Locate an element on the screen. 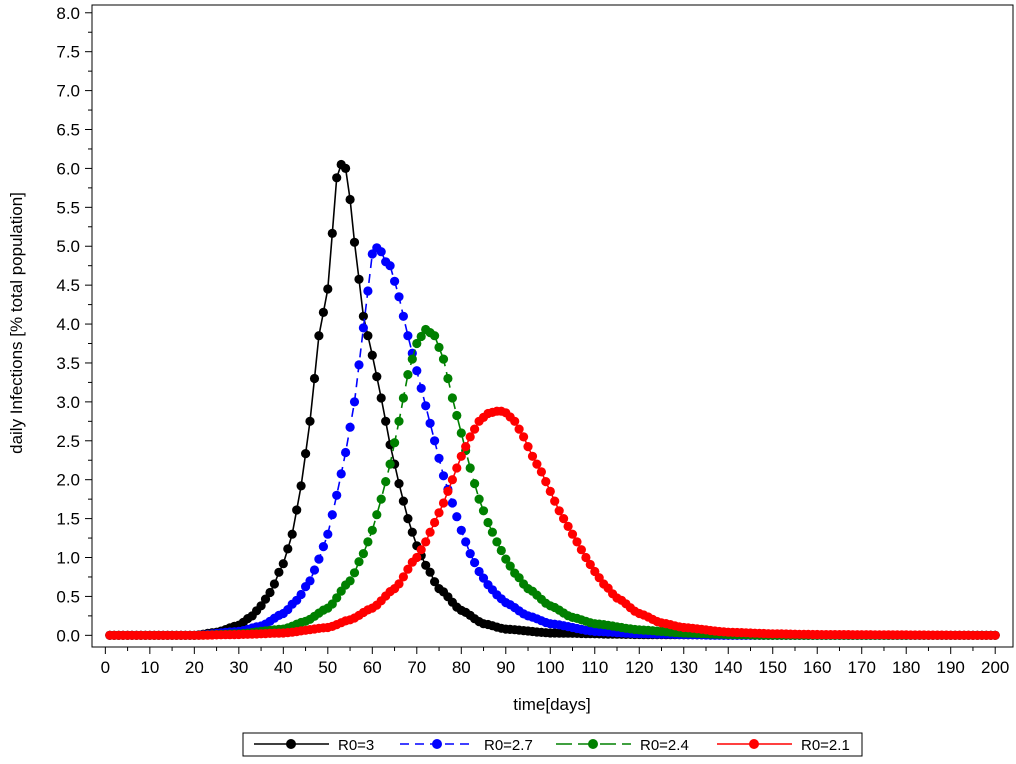 The height and width of the screenshot is (764, 1016). x-axis-label: time[days] is located at coordinates (551, 704).